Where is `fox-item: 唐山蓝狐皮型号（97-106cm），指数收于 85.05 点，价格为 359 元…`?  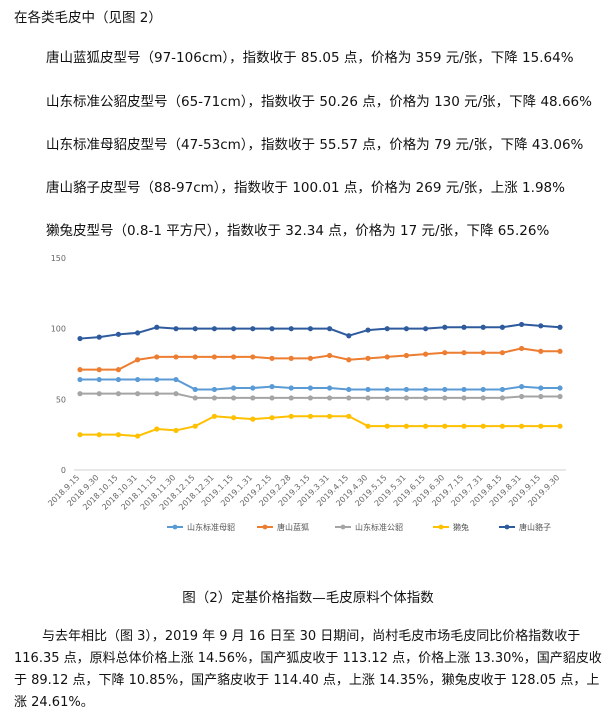
fox-item: 唐山蓝狐皮型号（97-106cm），指数收于 85.05 点，价格为 359 元… is located at coordinates (310, 58).